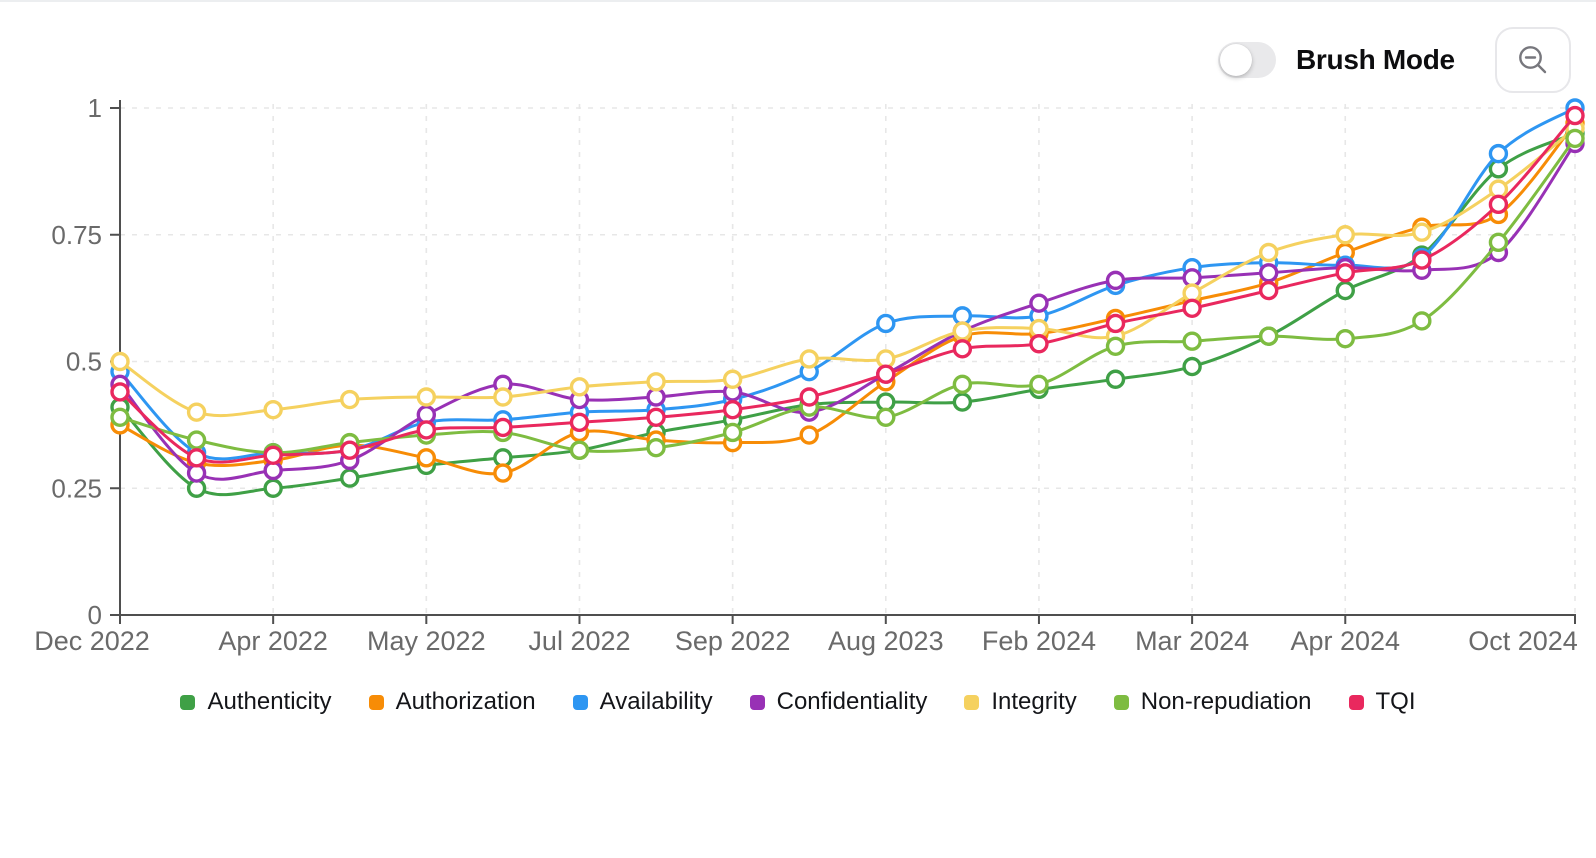 This screenshot has width=1596, height=858. What do you see at coordinates (1395, 701) in the screenshot?
I see `legend-label: TQI` at bounding box center [1395, 701].